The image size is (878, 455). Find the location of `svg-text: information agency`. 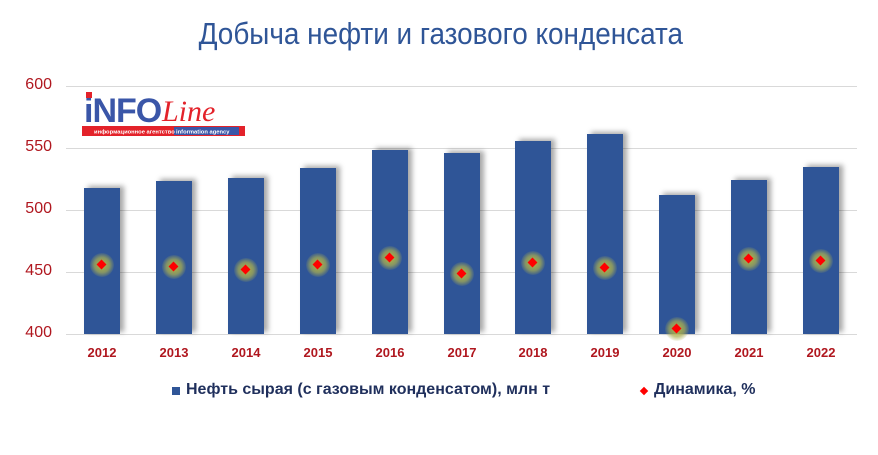

svg-text: information agency is located at coordinates (203, 133).